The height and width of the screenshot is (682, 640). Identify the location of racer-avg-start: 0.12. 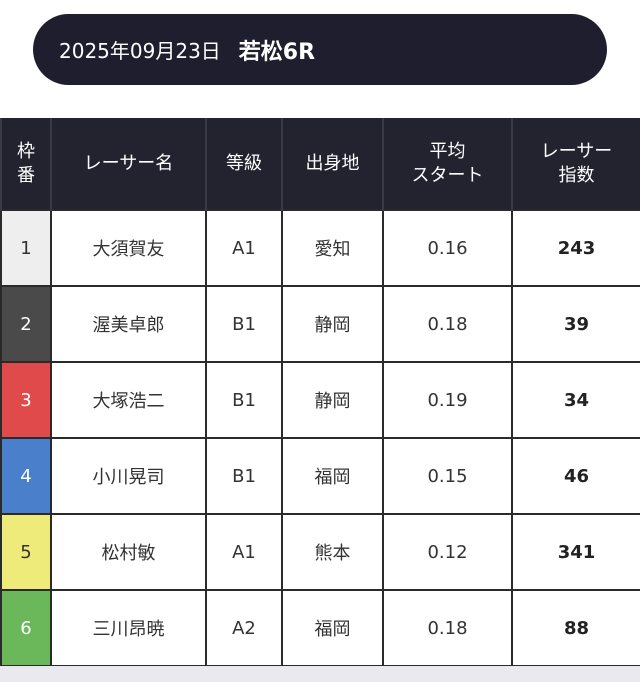
(447, 552).